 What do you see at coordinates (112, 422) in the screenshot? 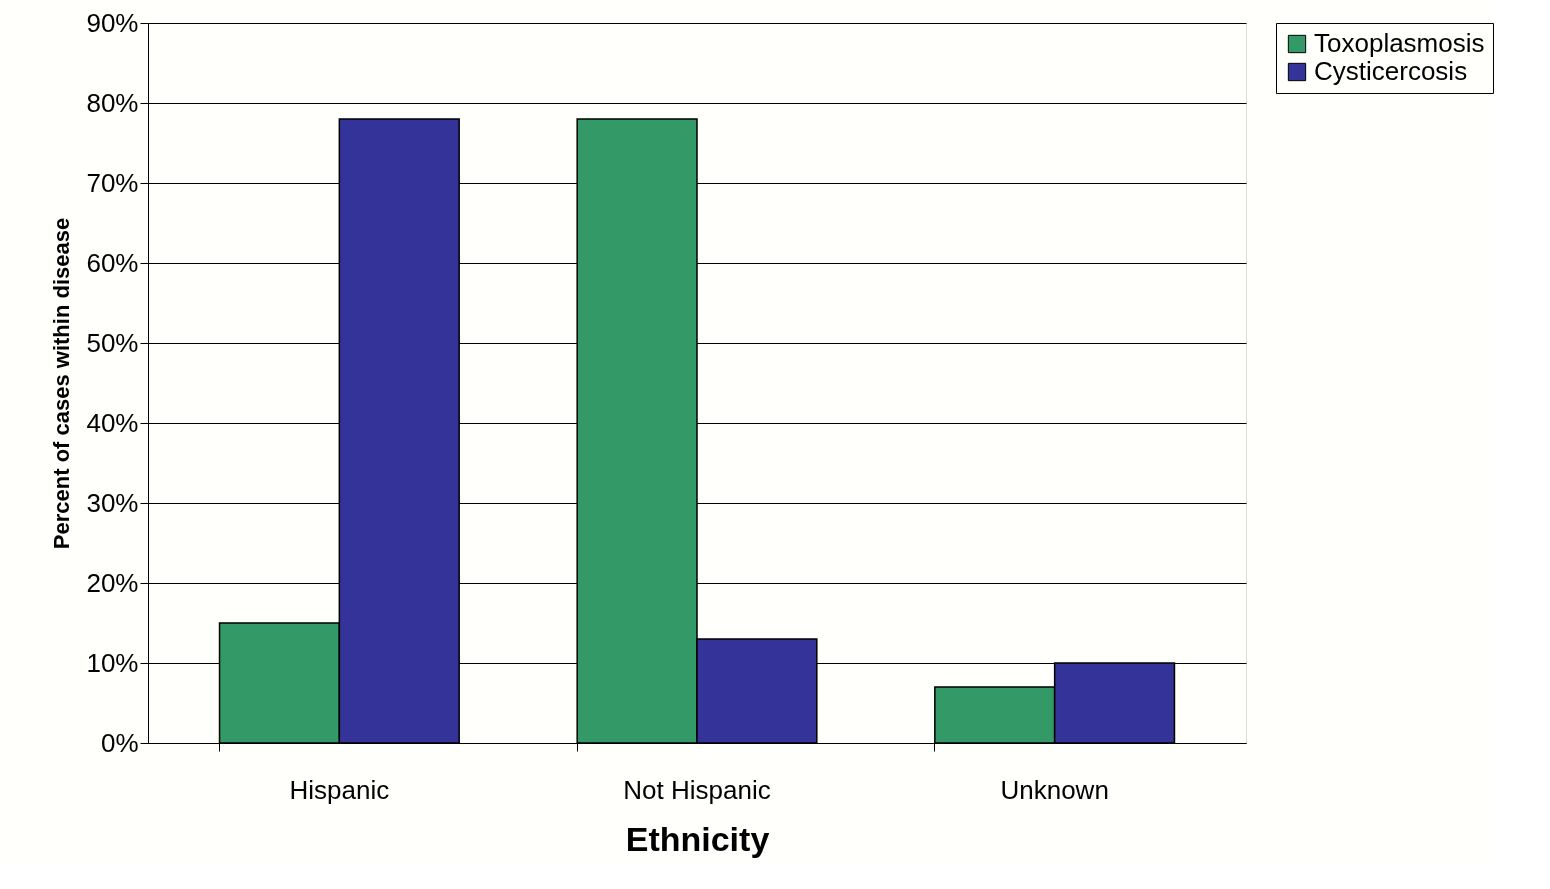
I see `y-tick-label: 40%` at bounding box center [112, 422].